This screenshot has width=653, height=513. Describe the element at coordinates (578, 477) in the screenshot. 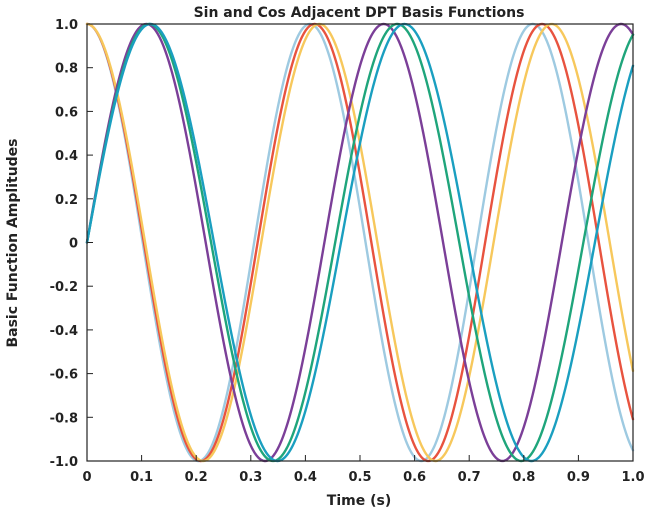

I see `x-tick-label: 0.9` at that location.